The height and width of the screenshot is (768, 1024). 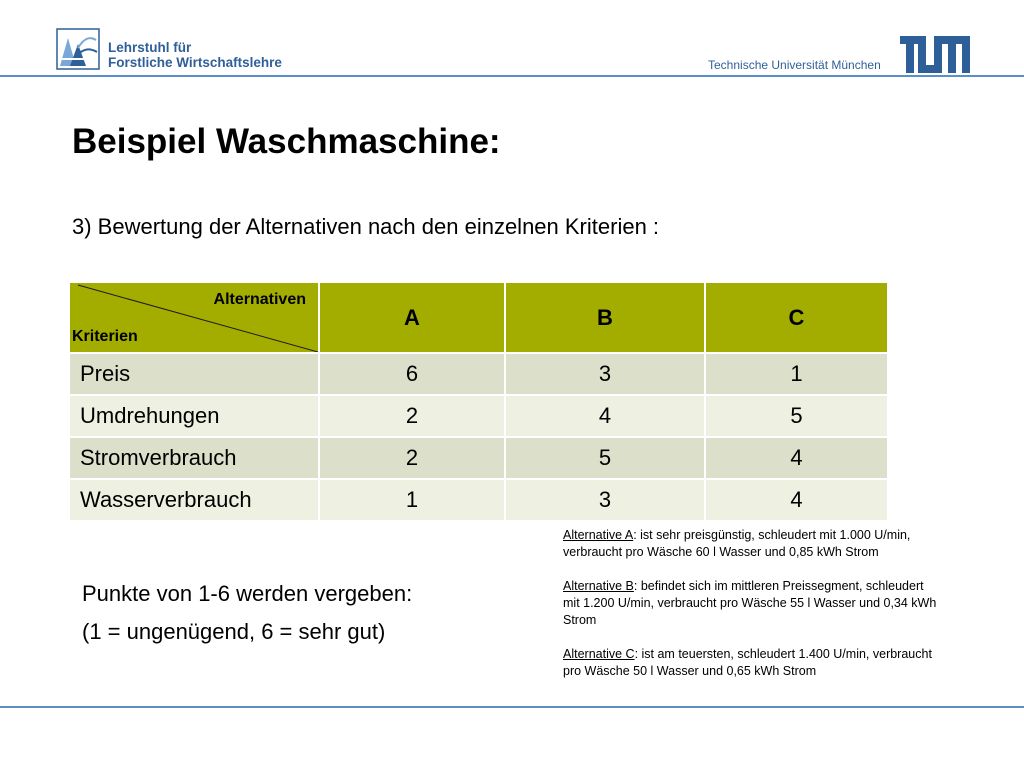 I want to click on slide-title: Beispiel Waschmaschine:, so click(x=286, y=141).